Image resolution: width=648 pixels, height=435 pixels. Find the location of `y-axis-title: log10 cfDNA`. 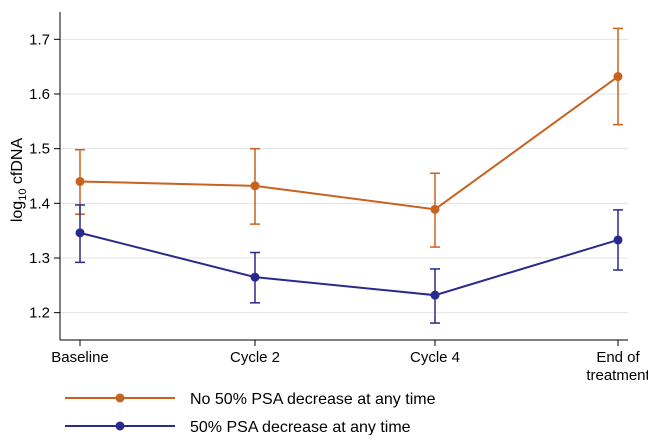

y-axis-title: log10 cfDNA is located at coordinates (19, 180).